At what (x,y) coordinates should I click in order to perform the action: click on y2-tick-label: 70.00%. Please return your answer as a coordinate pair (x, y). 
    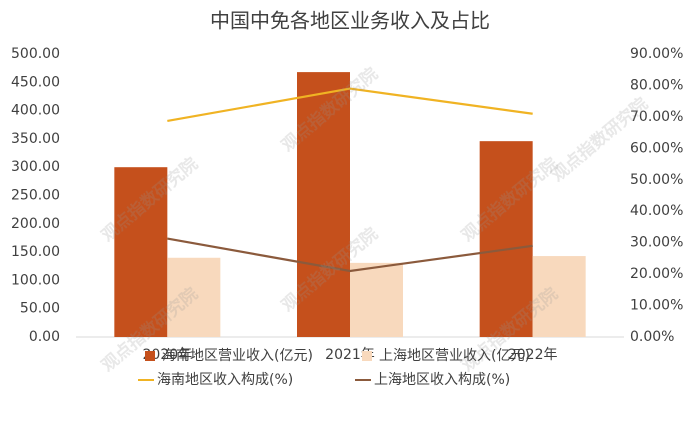
    Looking at the image, I should click on (656, 117).